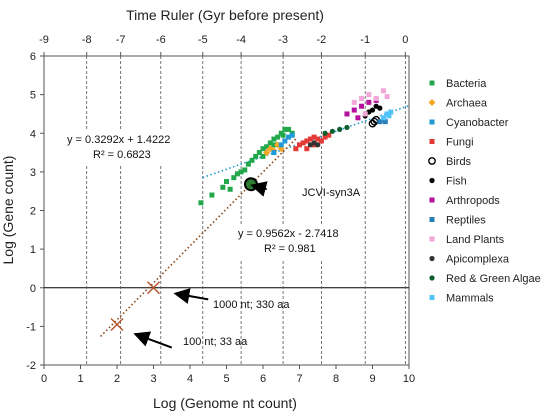 This screenshot has height=416, width=550. I want to click on x-tick-label: 3, so click(153, 379).